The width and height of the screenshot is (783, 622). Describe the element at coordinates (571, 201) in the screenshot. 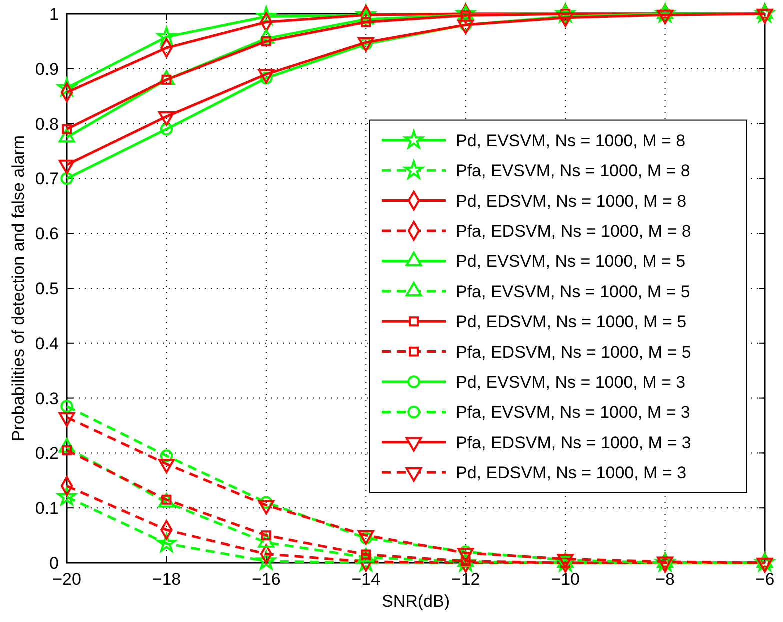

I see `legend-label: Pd, EDSVM, Ns = 1000, M = 8` at that location.